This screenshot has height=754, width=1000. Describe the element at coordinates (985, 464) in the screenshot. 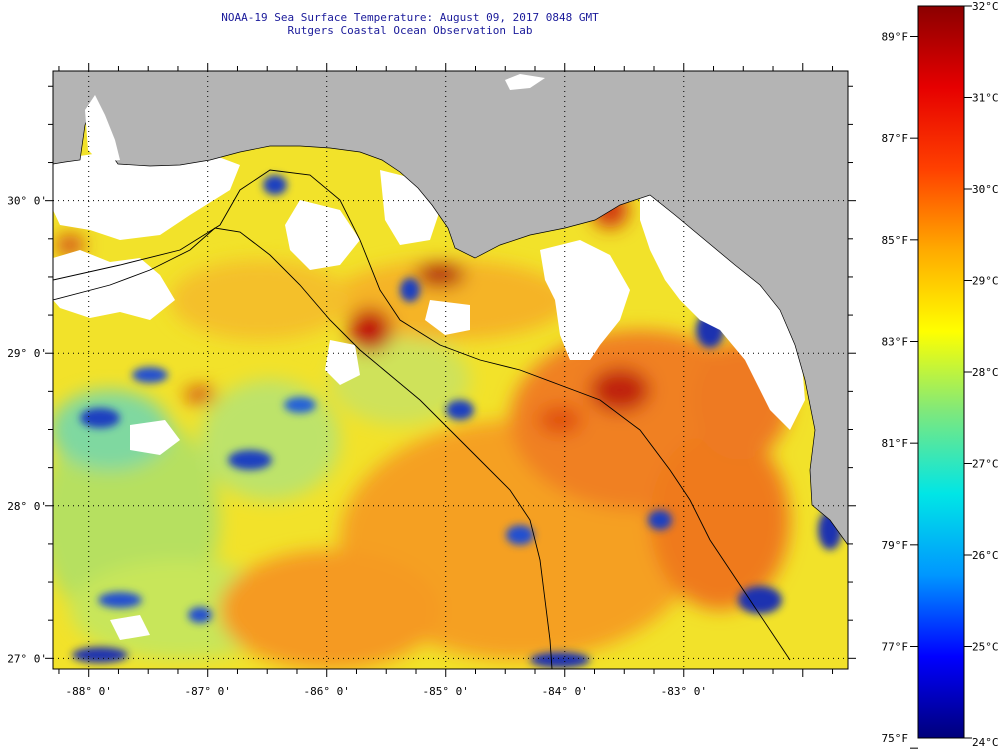

I see `celsius-label: 27°C` at that location.